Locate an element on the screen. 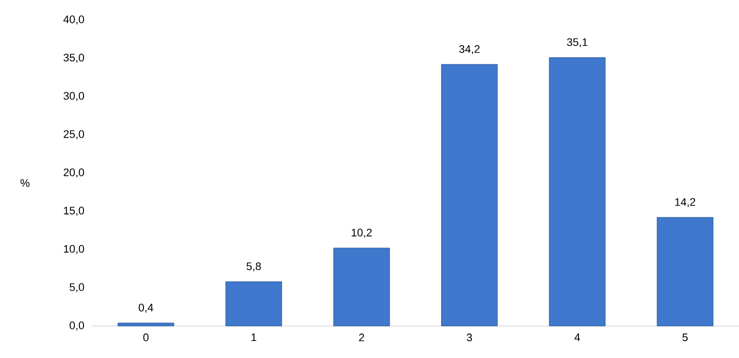 The height and width of the screenshot is (358, 739). x-tick-label: 4 is located at coordinates (577, 338).